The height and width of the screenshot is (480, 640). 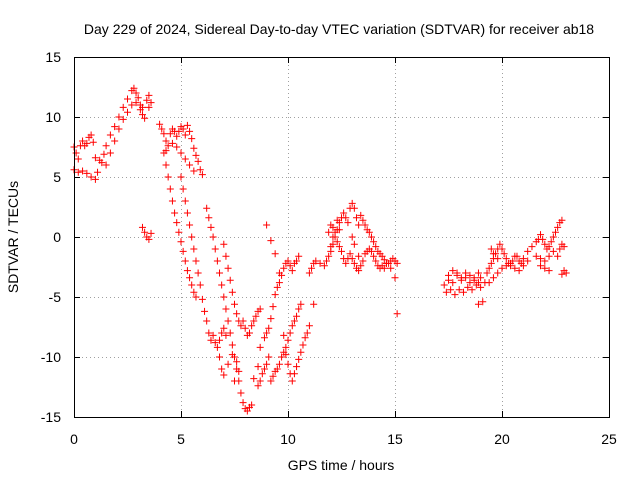 What do you see at coordinates (609, 439) in the screenshot?
I see `x-tick-label: 25` at bounding box center [609, 439].